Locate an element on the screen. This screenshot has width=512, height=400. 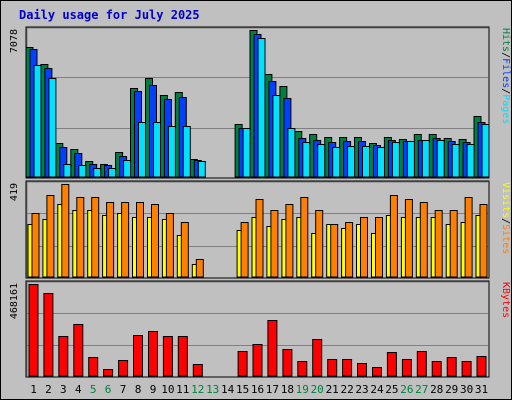
x-tick-label: 7 is located at coordinates (123, 389).